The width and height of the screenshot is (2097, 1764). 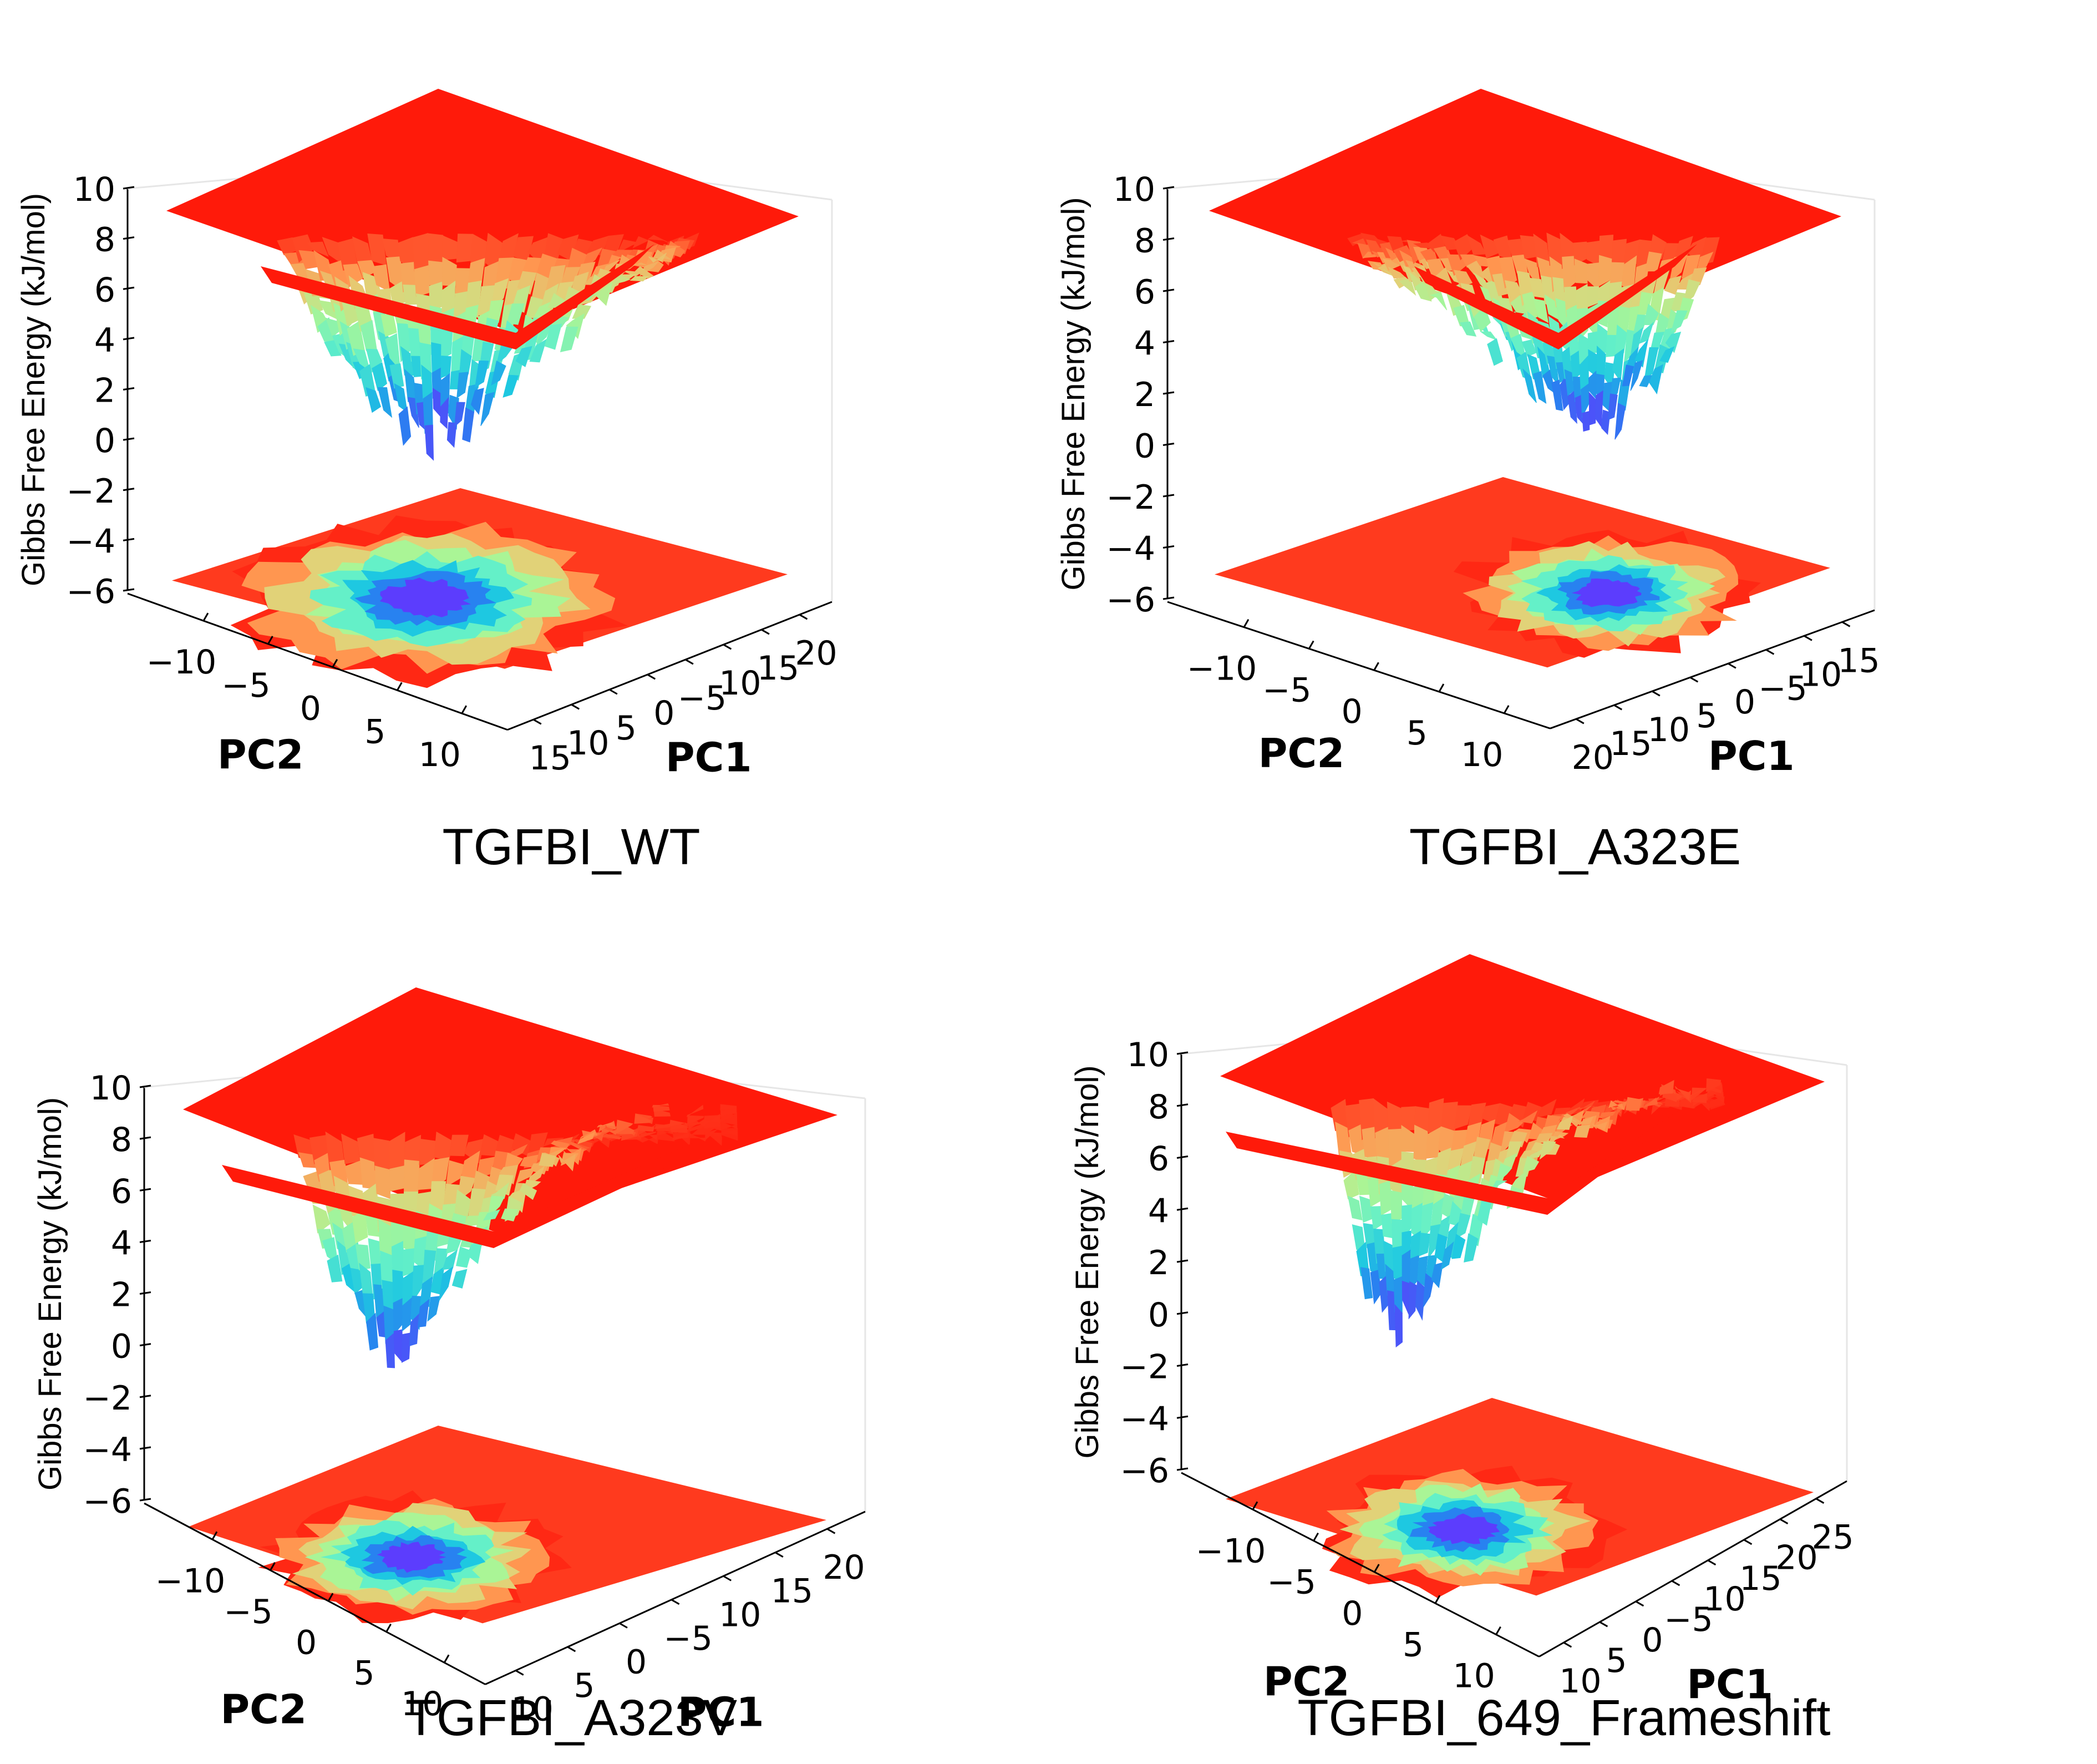 What do you see at coordinates (721, 1712) in the screenshot?
I see `pc1-axis-label: PC1` at bounding box center [721, 1712].